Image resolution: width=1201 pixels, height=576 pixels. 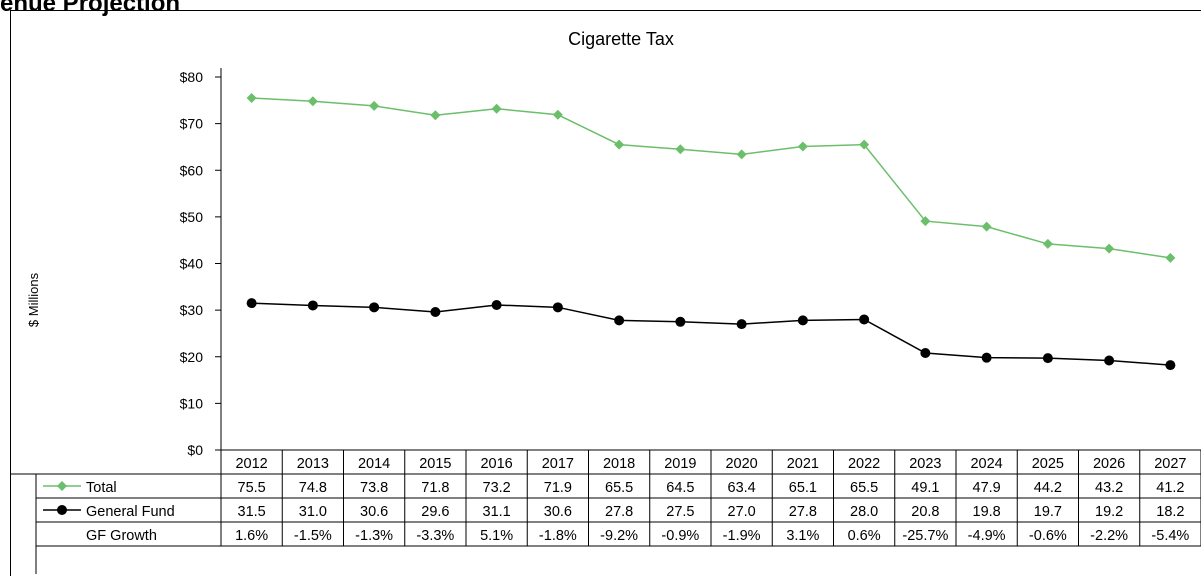 I want to click on y-tick-label: $60, so click(x=192, y=170).